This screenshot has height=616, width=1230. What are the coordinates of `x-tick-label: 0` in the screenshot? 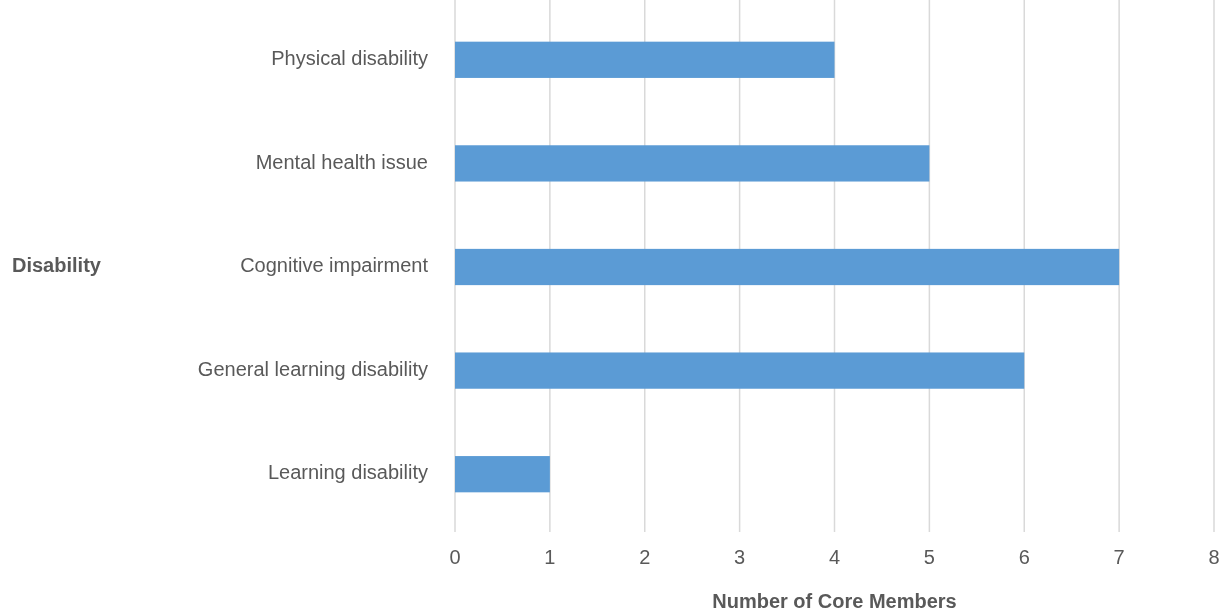 It's located at (455, 557).